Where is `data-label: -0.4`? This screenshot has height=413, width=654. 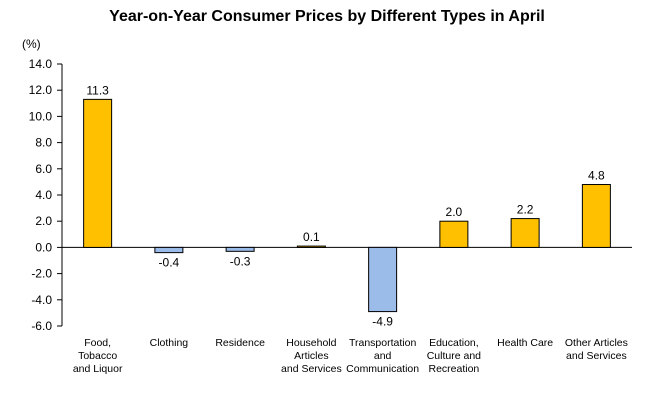
data-label: -0.4 is located at coordinates (169, 263).